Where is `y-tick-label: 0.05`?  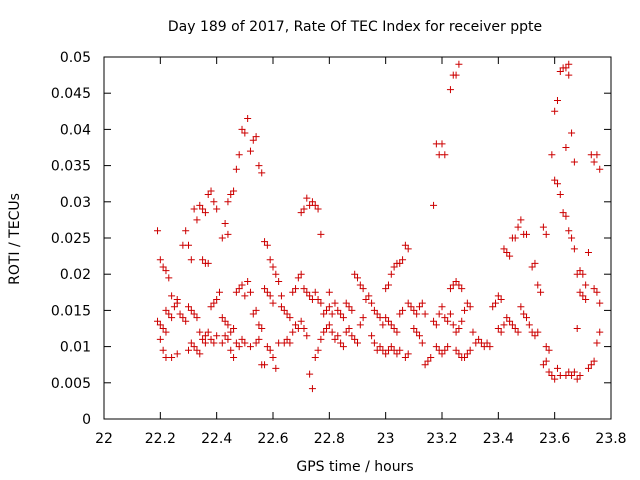 y-tick-label: 0.05 is located at coordinates (75, 58).